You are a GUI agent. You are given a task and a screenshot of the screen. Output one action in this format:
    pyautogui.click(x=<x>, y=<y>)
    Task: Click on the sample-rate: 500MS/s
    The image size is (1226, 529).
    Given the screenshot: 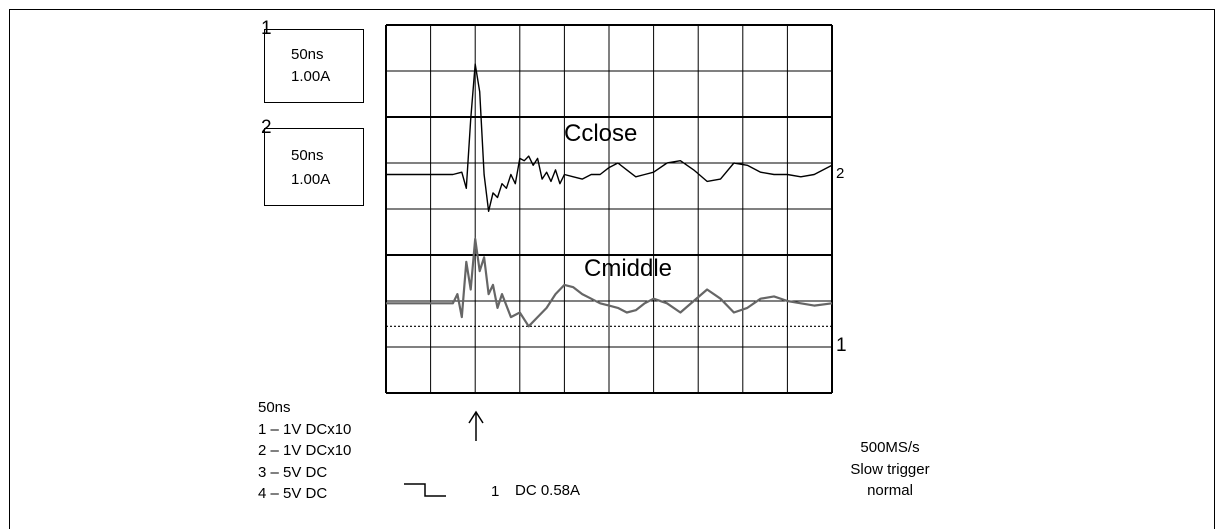 What is the action you would take?
    pyautogui.click(x=890, y=447)
    